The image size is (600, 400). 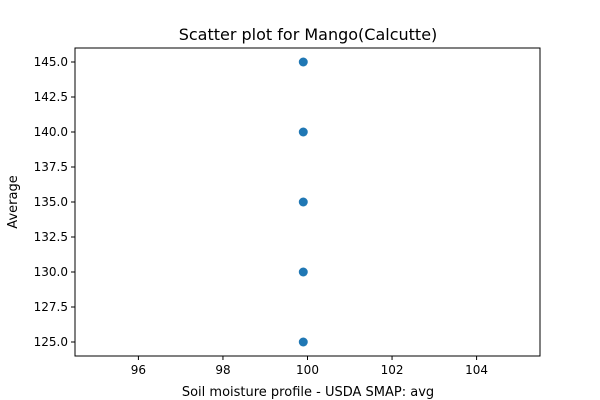 I want to click on x-tick-label: 104, so click(x=476, y=370).